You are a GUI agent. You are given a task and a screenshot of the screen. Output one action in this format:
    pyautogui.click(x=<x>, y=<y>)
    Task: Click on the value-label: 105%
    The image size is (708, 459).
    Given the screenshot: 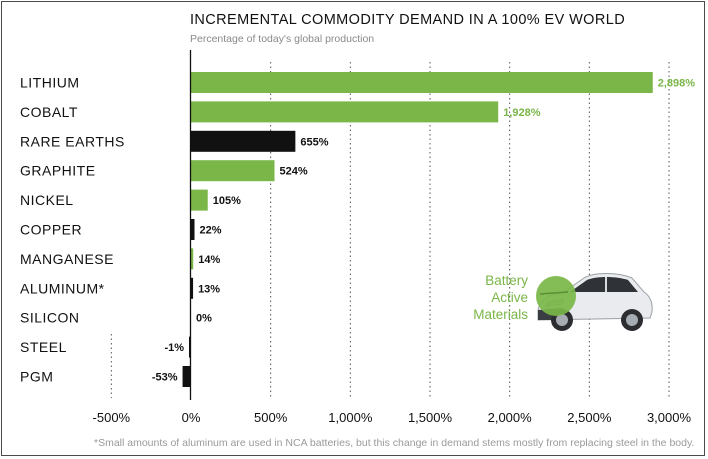 What is the action you would take?
    pyautogui.click(x=227, y=201)
    